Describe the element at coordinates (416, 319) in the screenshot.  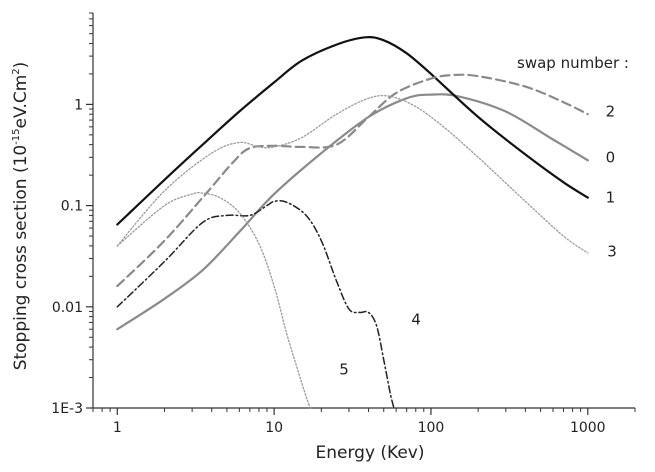
I see `series-label-4: 4` at that location.